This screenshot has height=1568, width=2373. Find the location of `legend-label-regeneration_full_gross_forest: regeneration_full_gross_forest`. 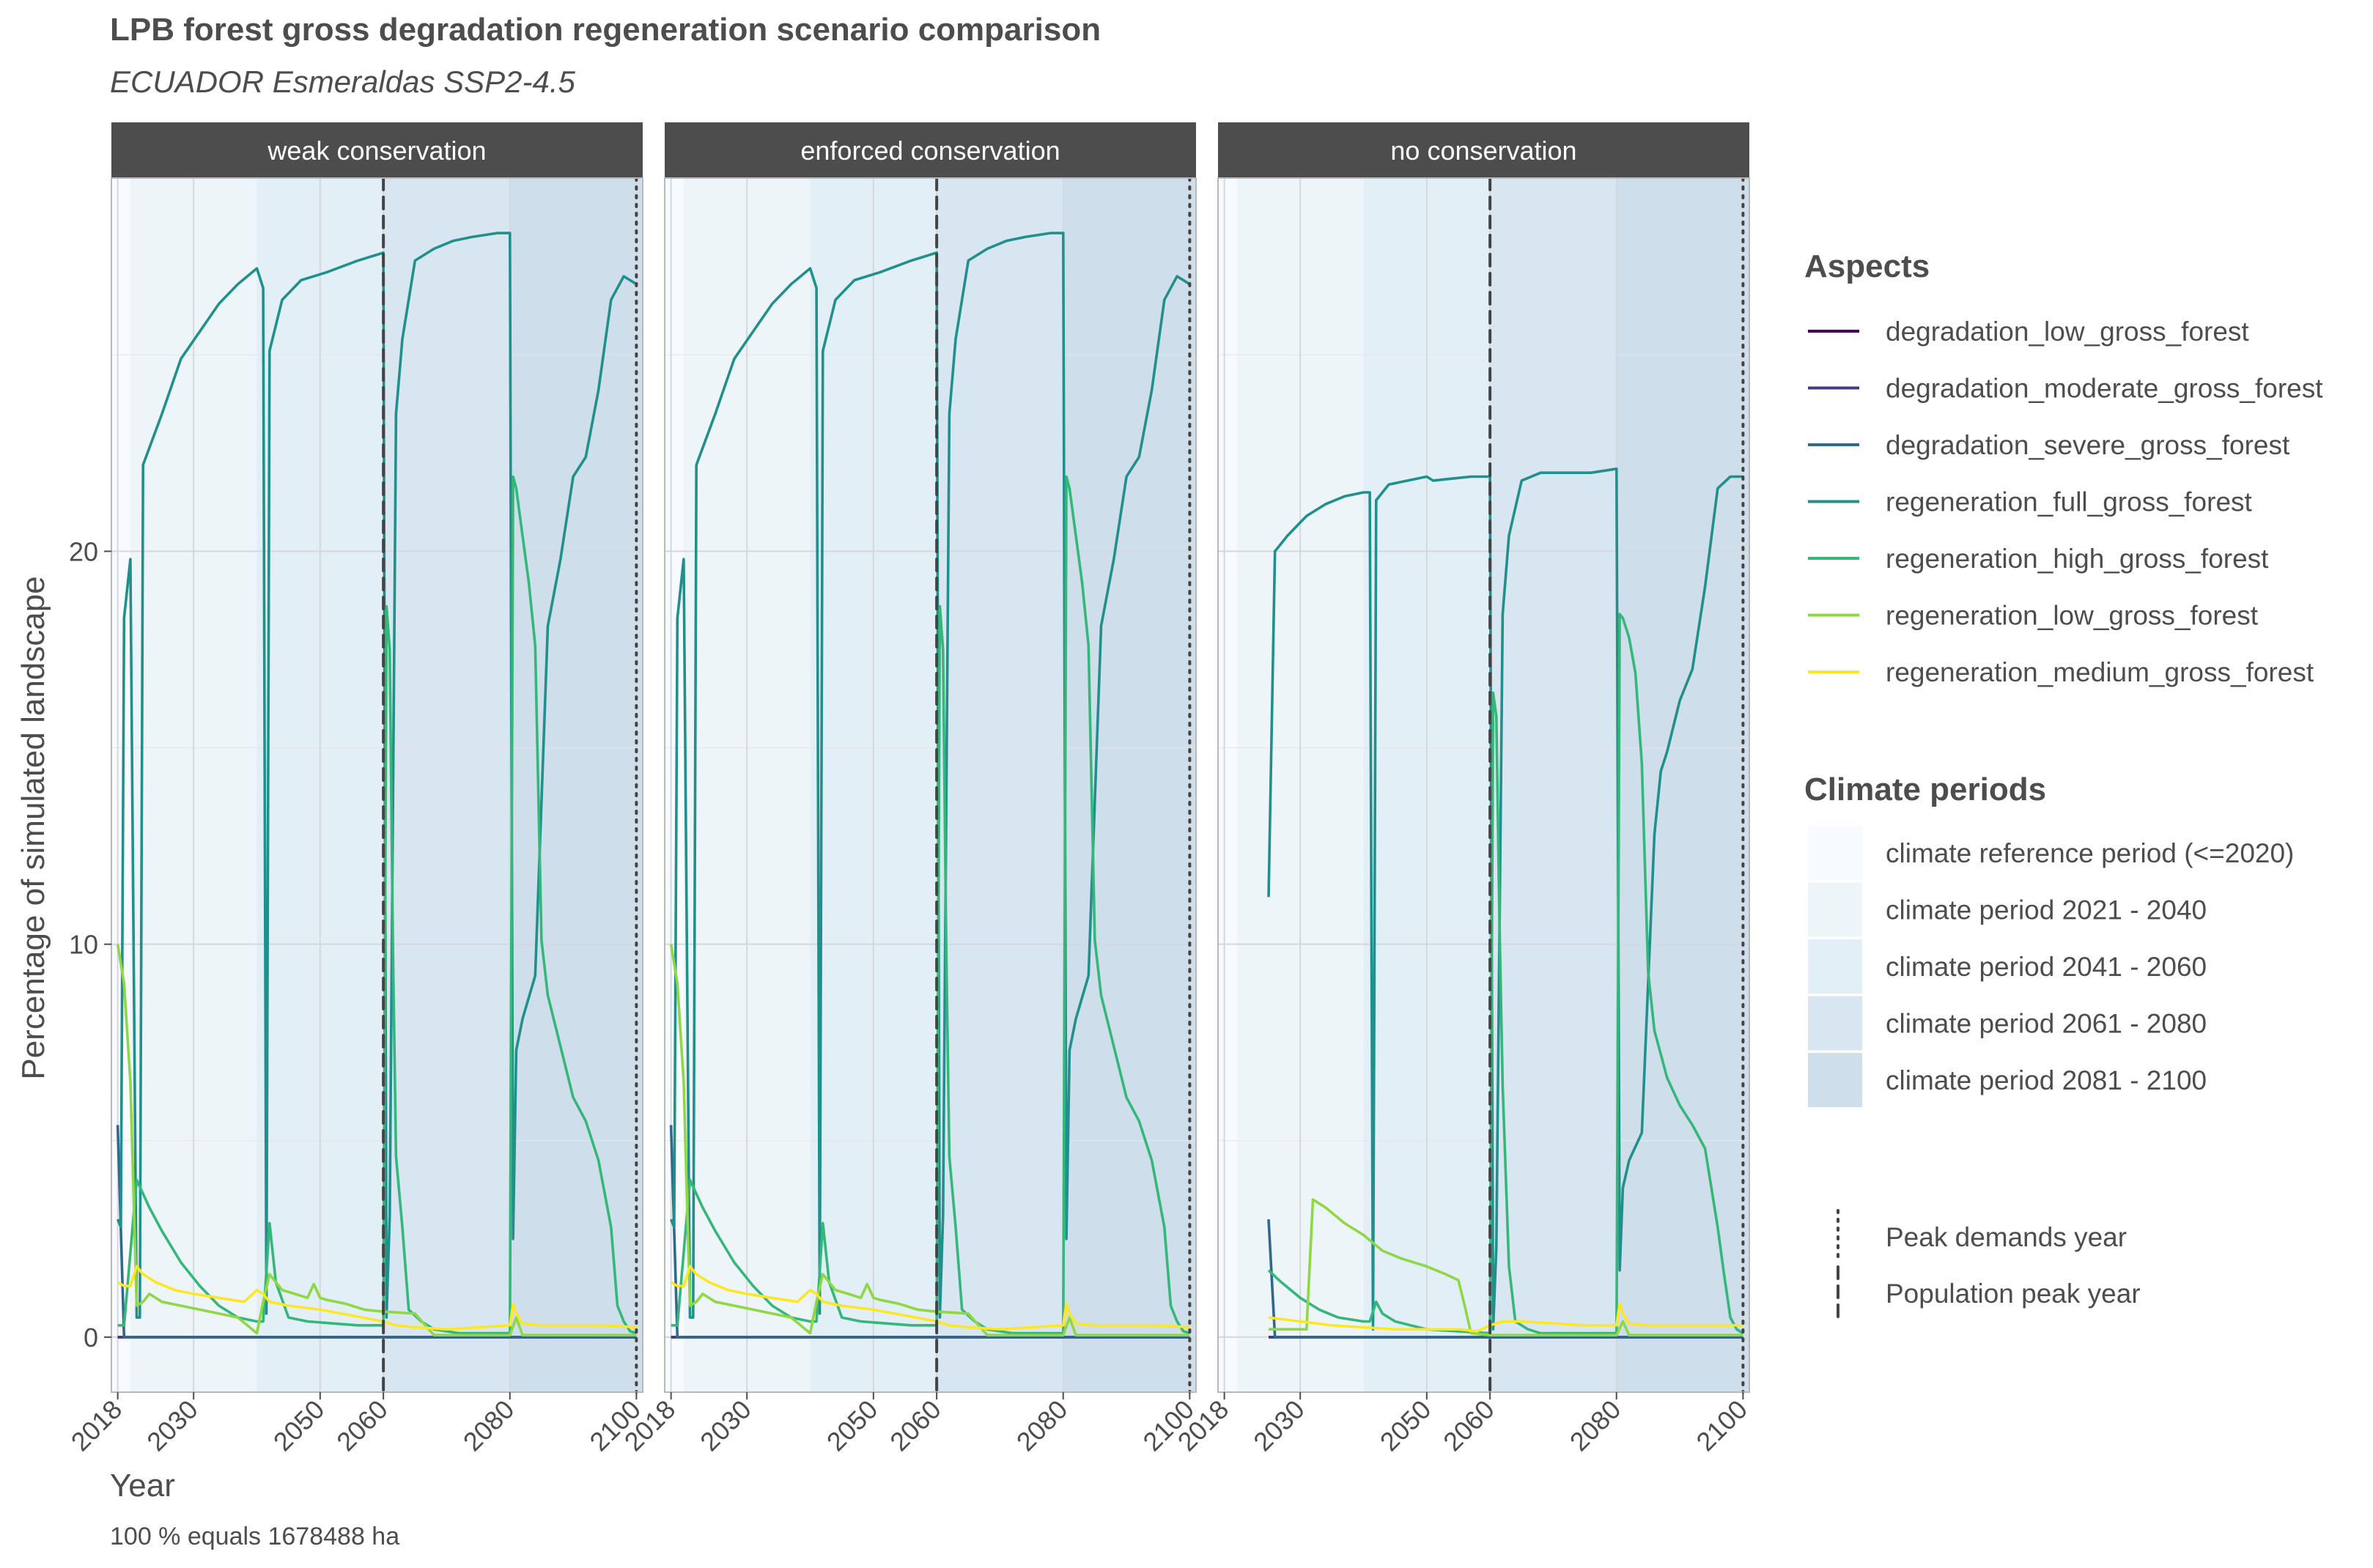

legend-label-regeneration_full_gross_forest: regeneration_full_gross_forest is located at coordinates (2069, 502).